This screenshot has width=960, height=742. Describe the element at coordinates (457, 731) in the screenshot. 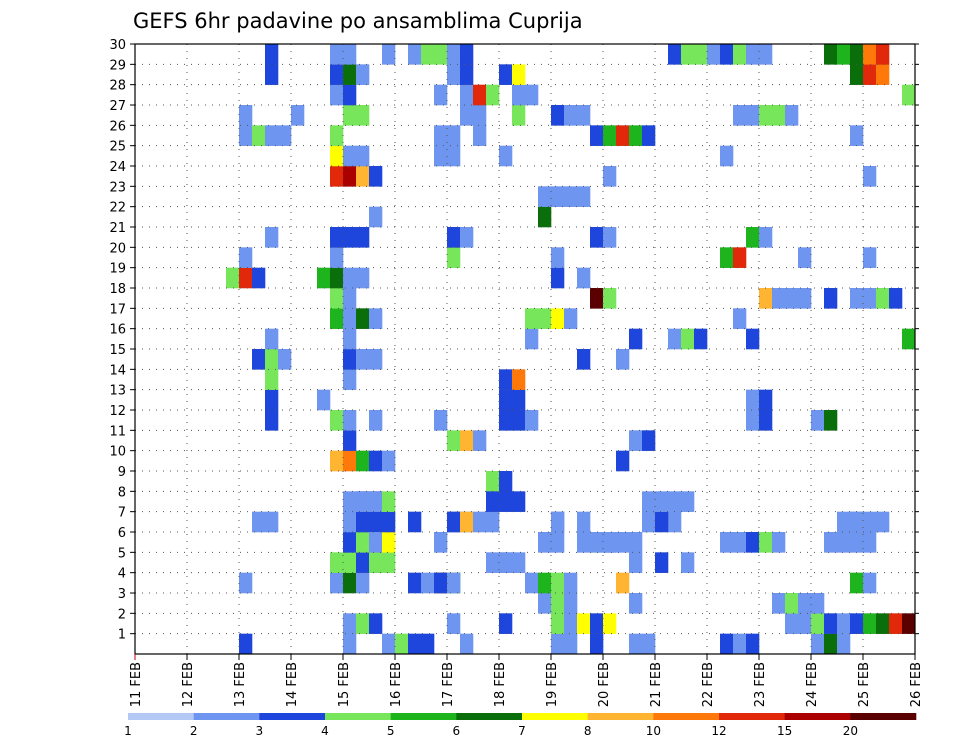

I see `legend-label: 6` at that location.